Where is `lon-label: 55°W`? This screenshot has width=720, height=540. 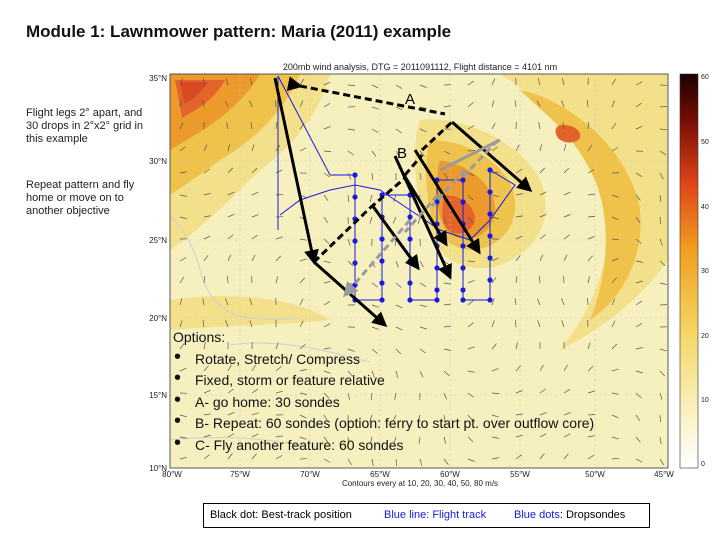
lon-label: 55°W is located at coordinates (520, 474).